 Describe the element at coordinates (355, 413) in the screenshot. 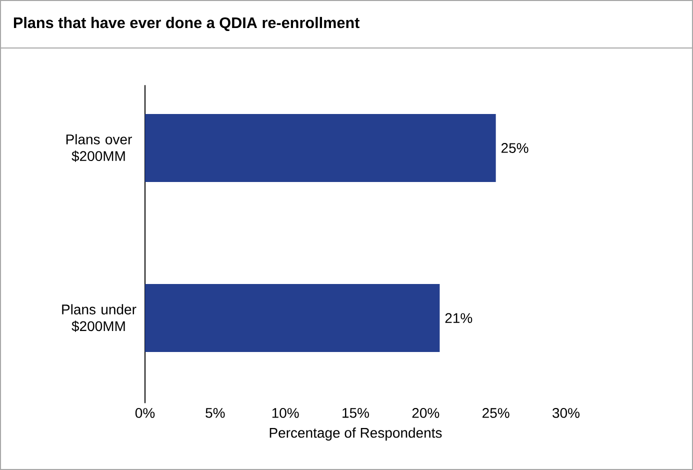

I see `x-tick-label: 15%` at that location.